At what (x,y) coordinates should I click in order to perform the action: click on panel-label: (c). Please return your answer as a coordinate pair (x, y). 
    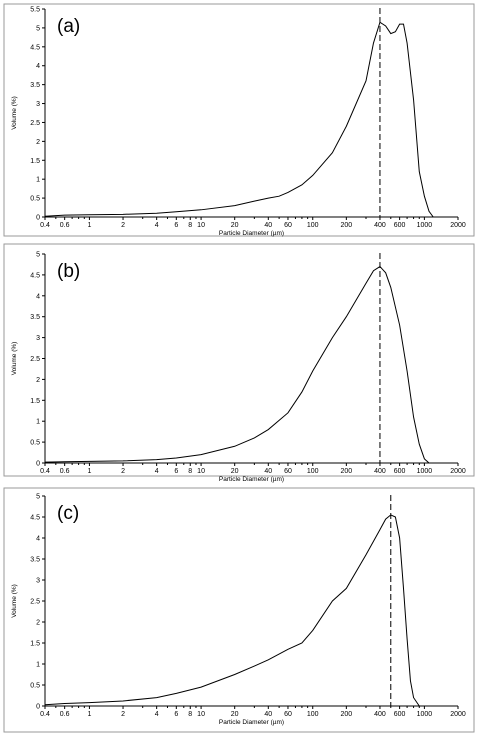
    Looking at the image, I should click on (68, 513).